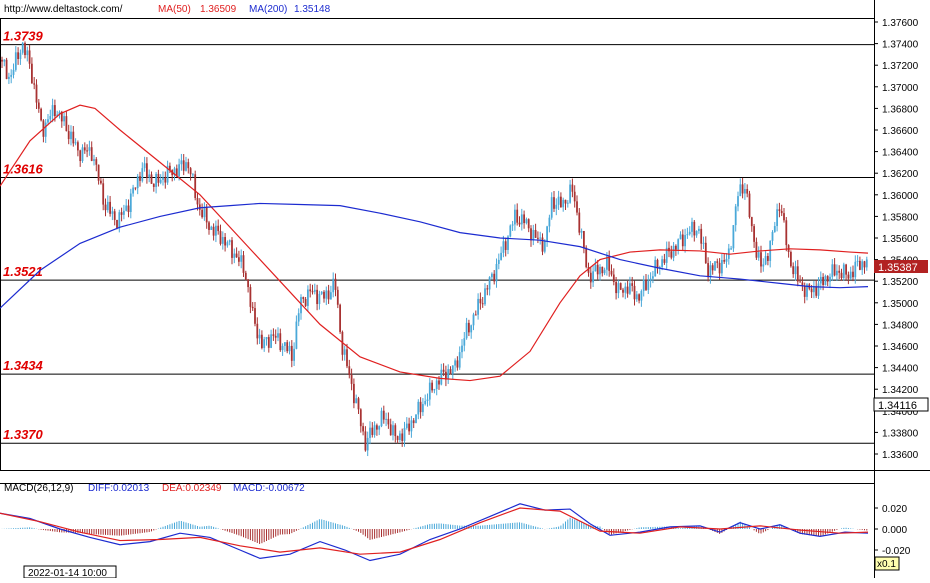 The width and height of the screenshot is (930, 583). Describe the element at coordinates (900, 325) in the screenshot. I see `price-tick-label: 1.34800` at that location.